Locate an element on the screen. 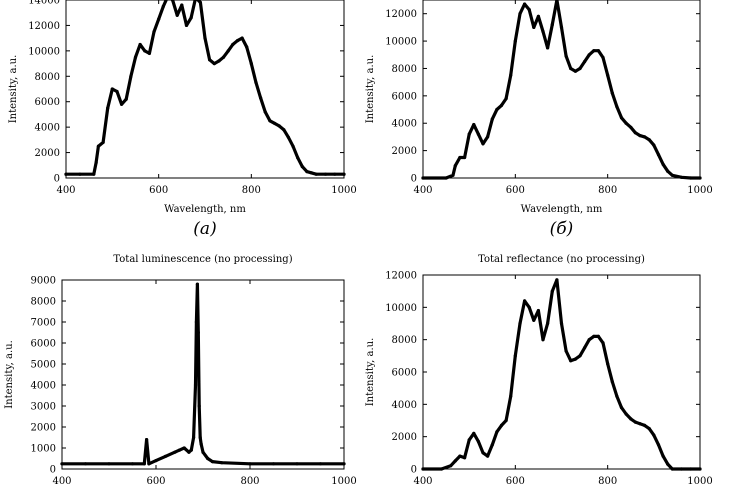 Image resolution: width=730 pixels, height=486 pixels. y-tick-label: 0 is located at coordinates (57, 179).